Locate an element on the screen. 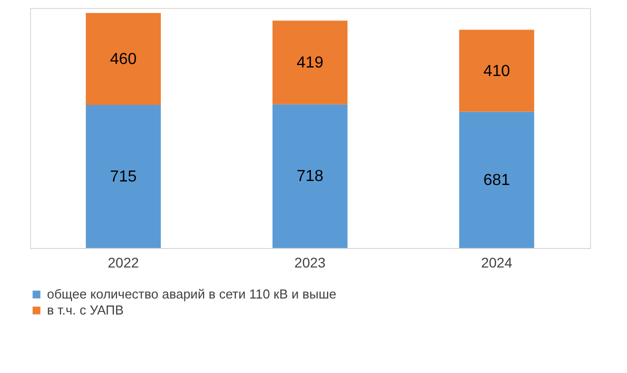 This screenshot has height=373, width=627. data-label: 715 is located at coordinates (123, 177).